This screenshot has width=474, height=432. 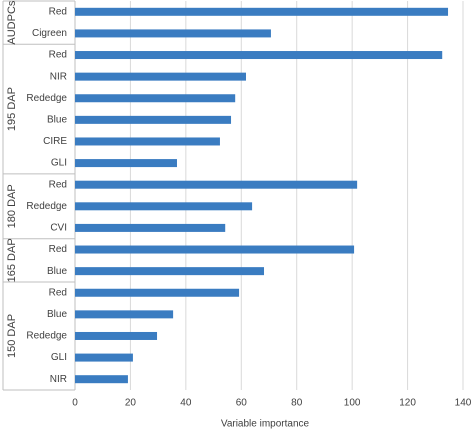 What do you see at coordinates (265, 424) in the screenshot?
I see `x-axis-title: Variable importance` at bounding box center [265, 424].